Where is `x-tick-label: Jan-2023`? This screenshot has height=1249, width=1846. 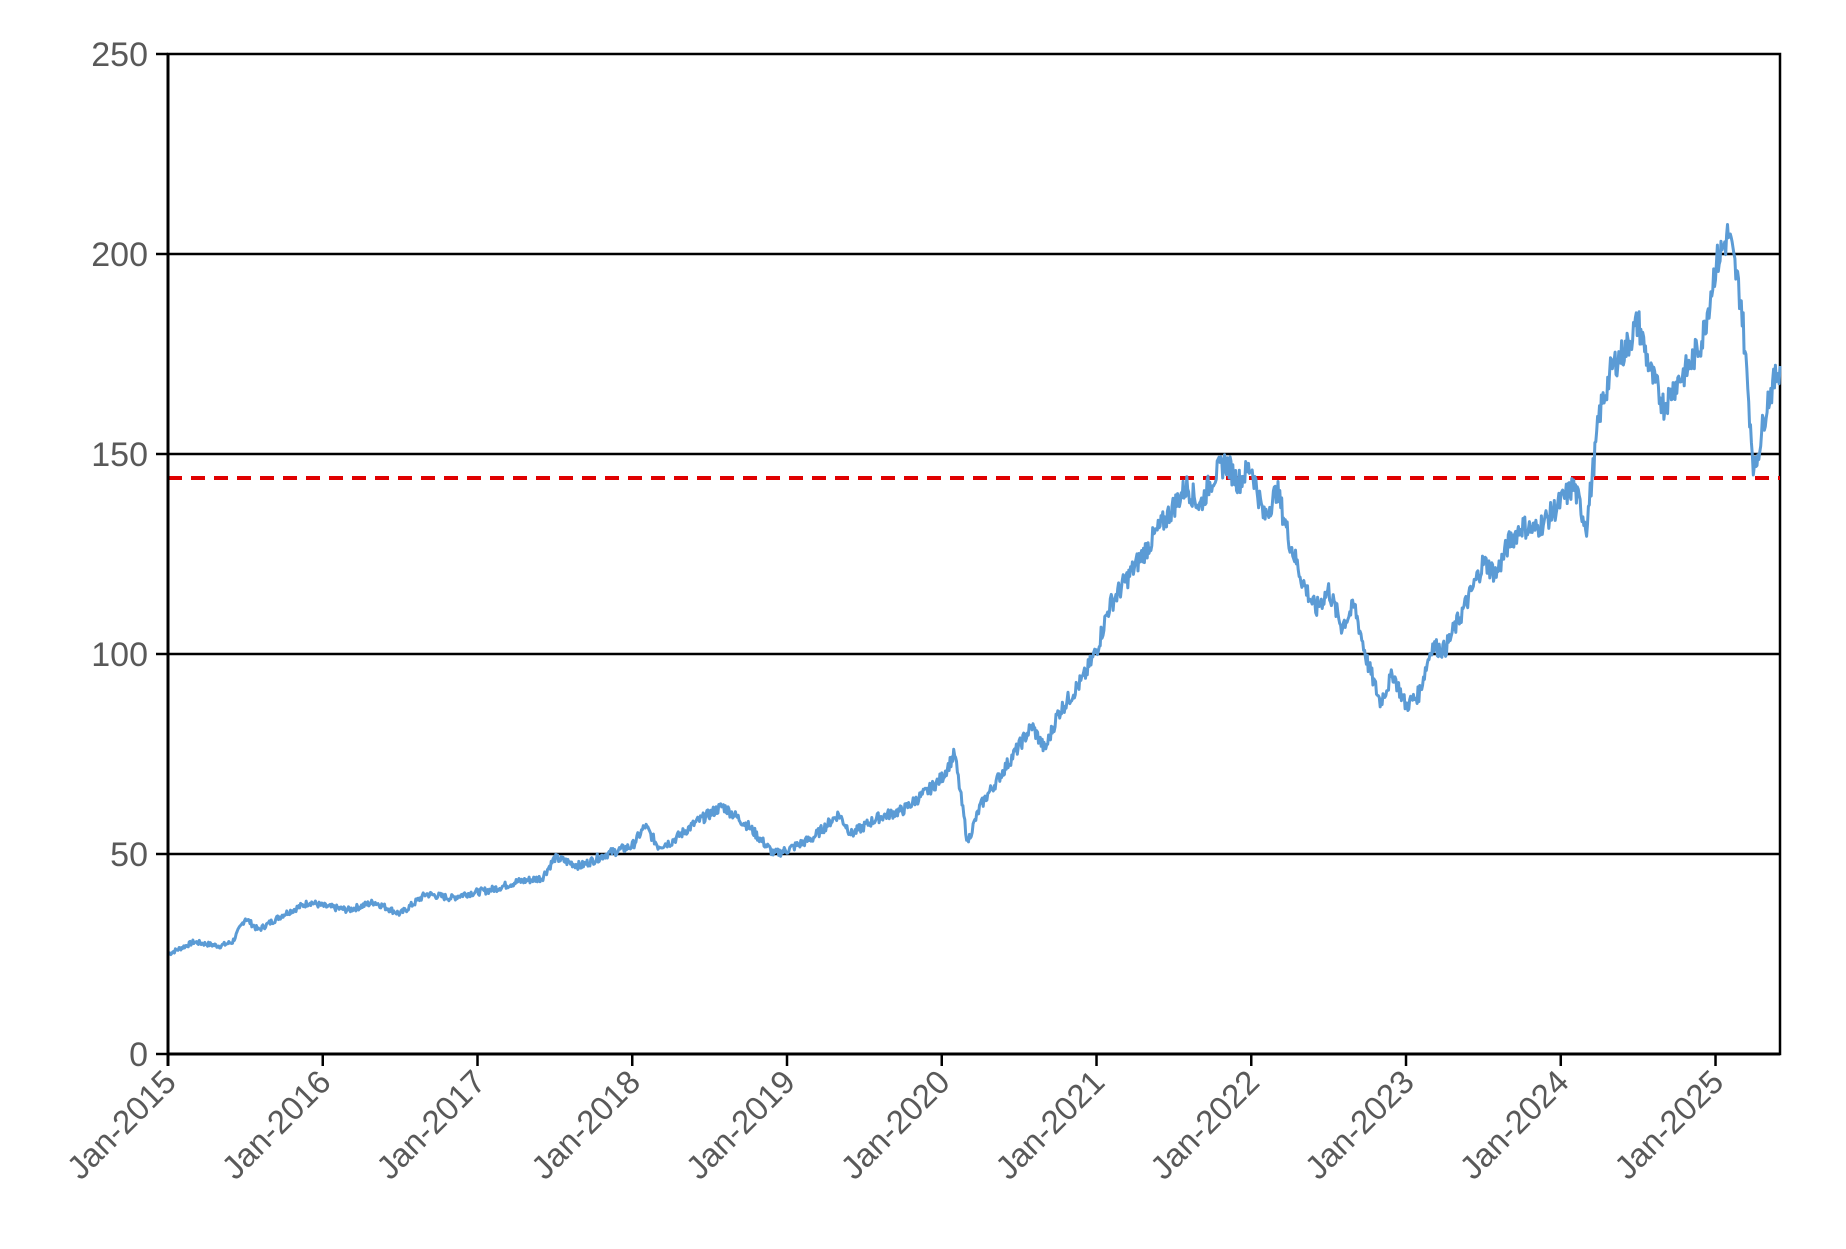
x-tick-label: Jan-2023 is located at coordinates (1358, 1124).